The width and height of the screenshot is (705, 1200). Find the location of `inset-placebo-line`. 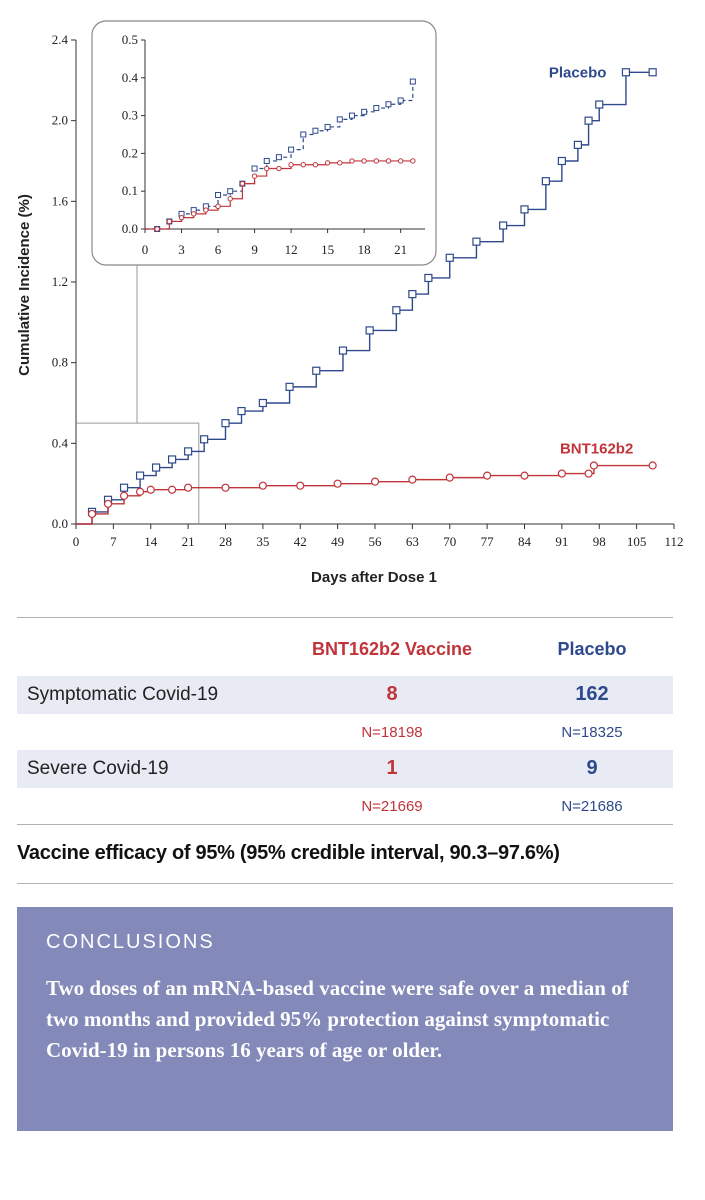

inset-placebo-line is located at coordinates (279, 155).